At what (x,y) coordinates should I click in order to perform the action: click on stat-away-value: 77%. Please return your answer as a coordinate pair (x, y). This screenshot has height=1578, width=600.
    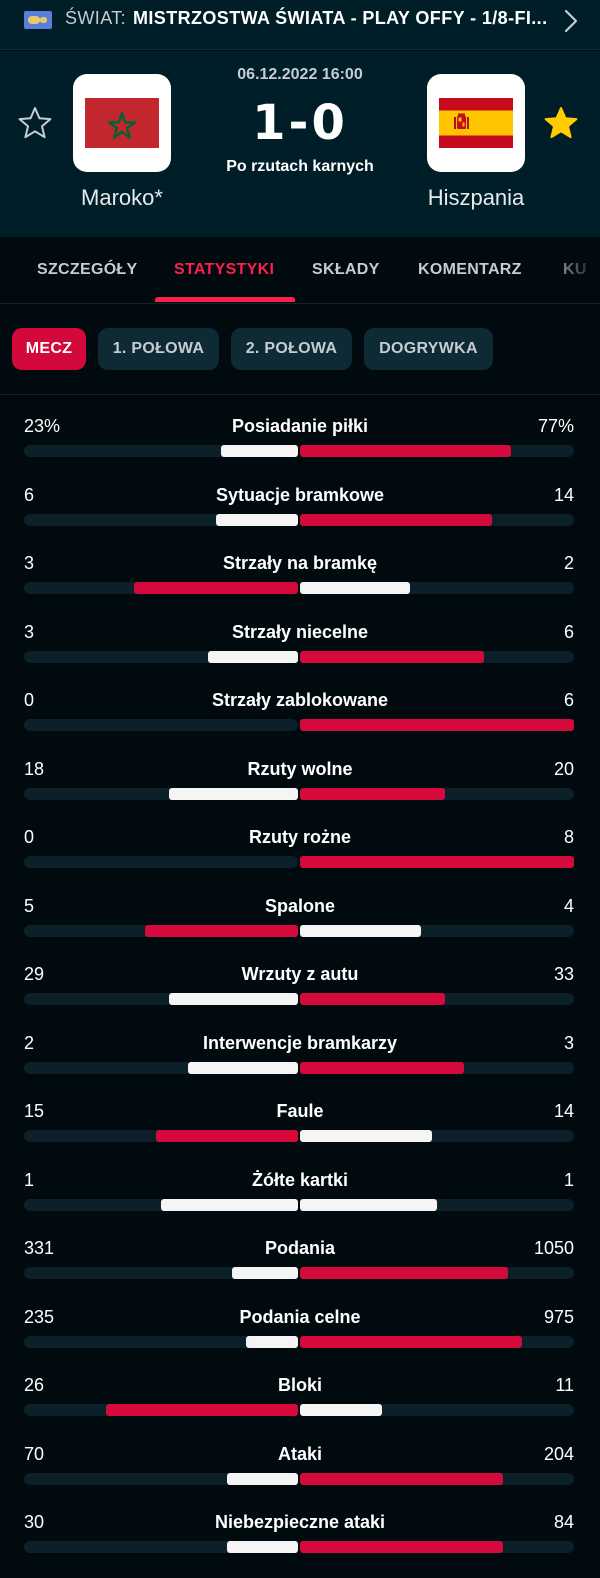
    Looking at the image, I should click on (555, 426).